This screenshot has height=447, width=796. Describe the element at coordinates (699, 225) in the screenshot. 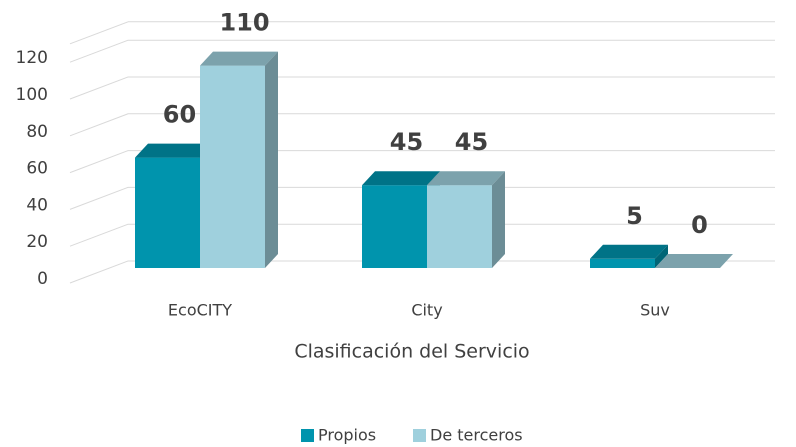

I see `data-label: 0` at that location.